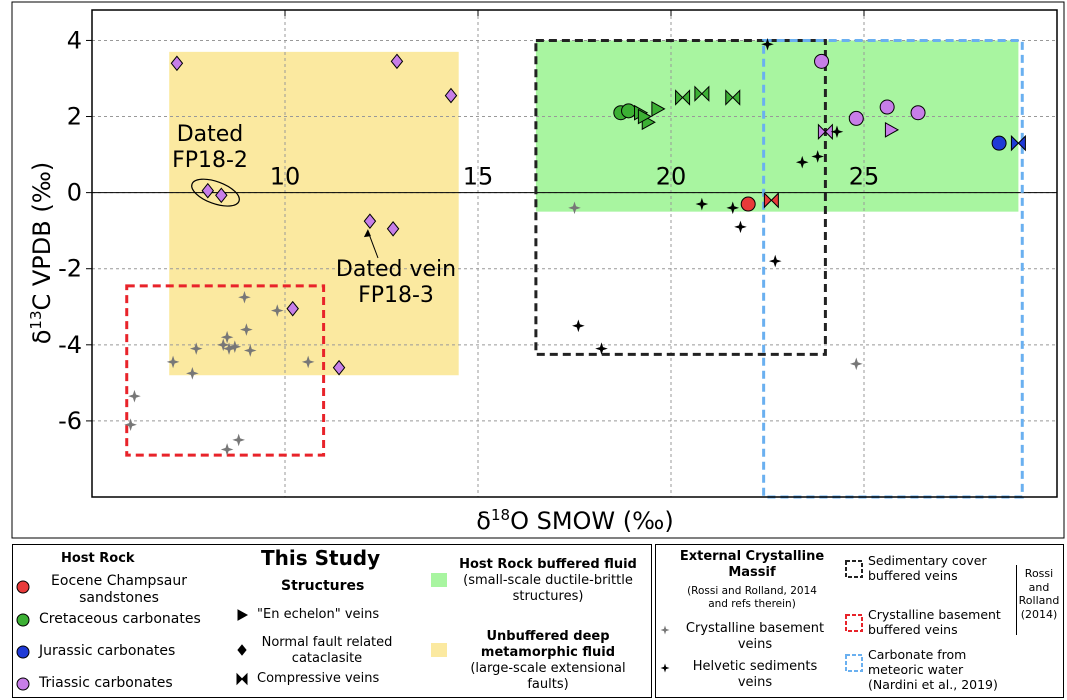 This screenshot has height=700, width=1067. What do you see at coordinates (1015, 143) in the screenshot?
I see `point-jurassic-carbonates-compressive-veins` at bounding box center [1015, 143].